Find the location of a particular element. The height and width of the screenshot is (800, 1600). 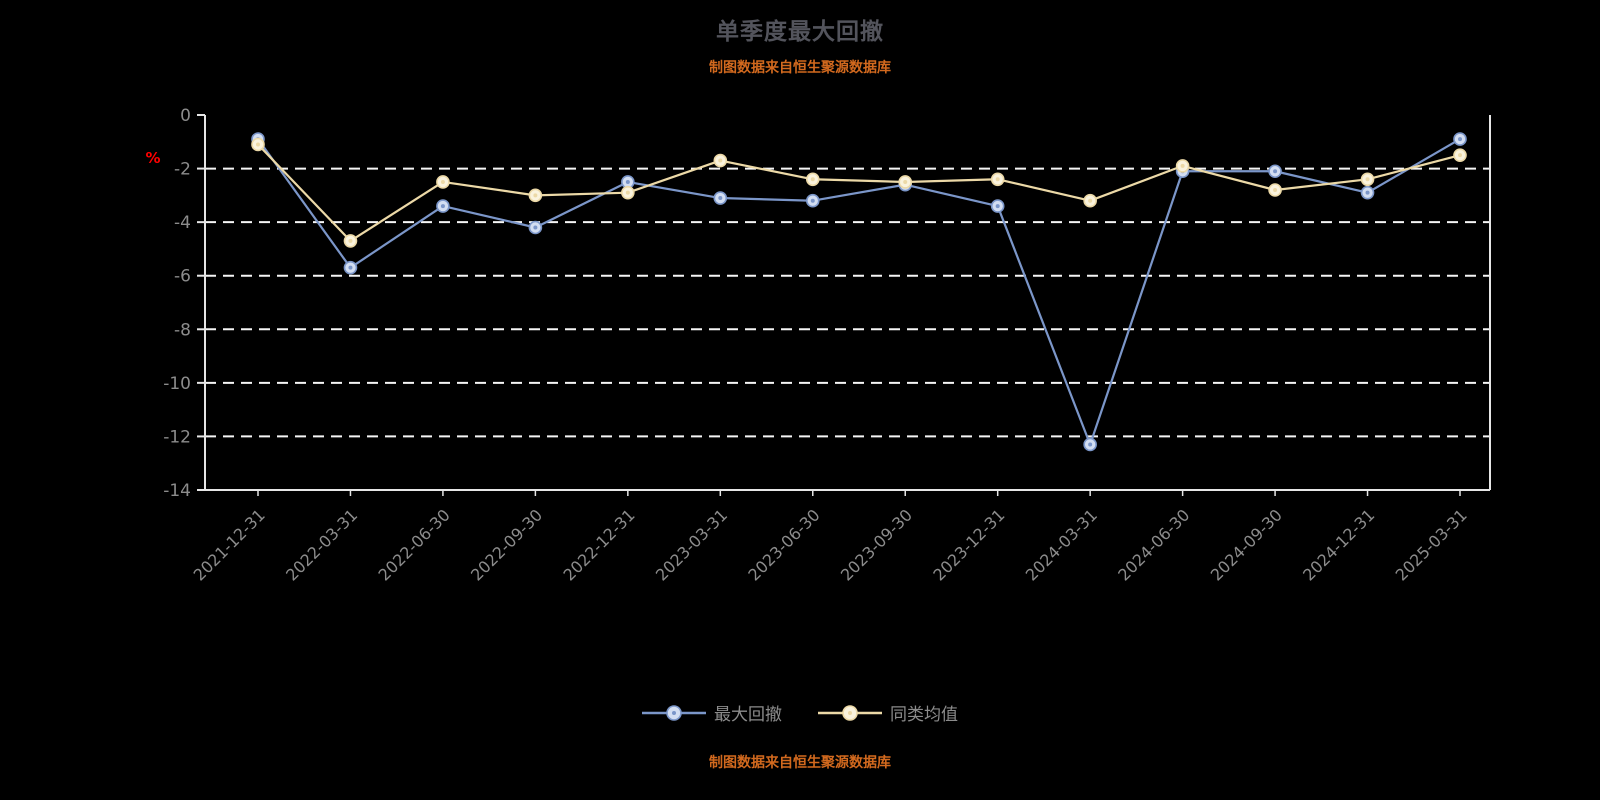

y-axis-unit-label: % is located at coordinates (152, 158).